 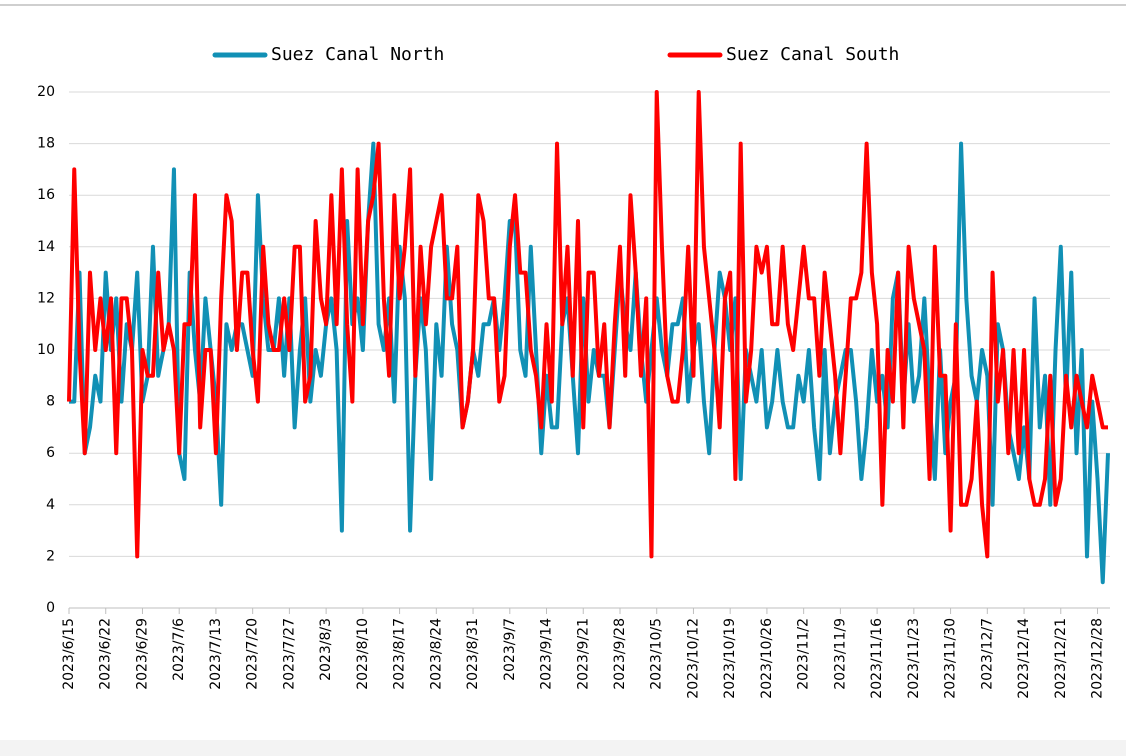 I want to click on y-tick-label: 6, so click(x=50, y=453).